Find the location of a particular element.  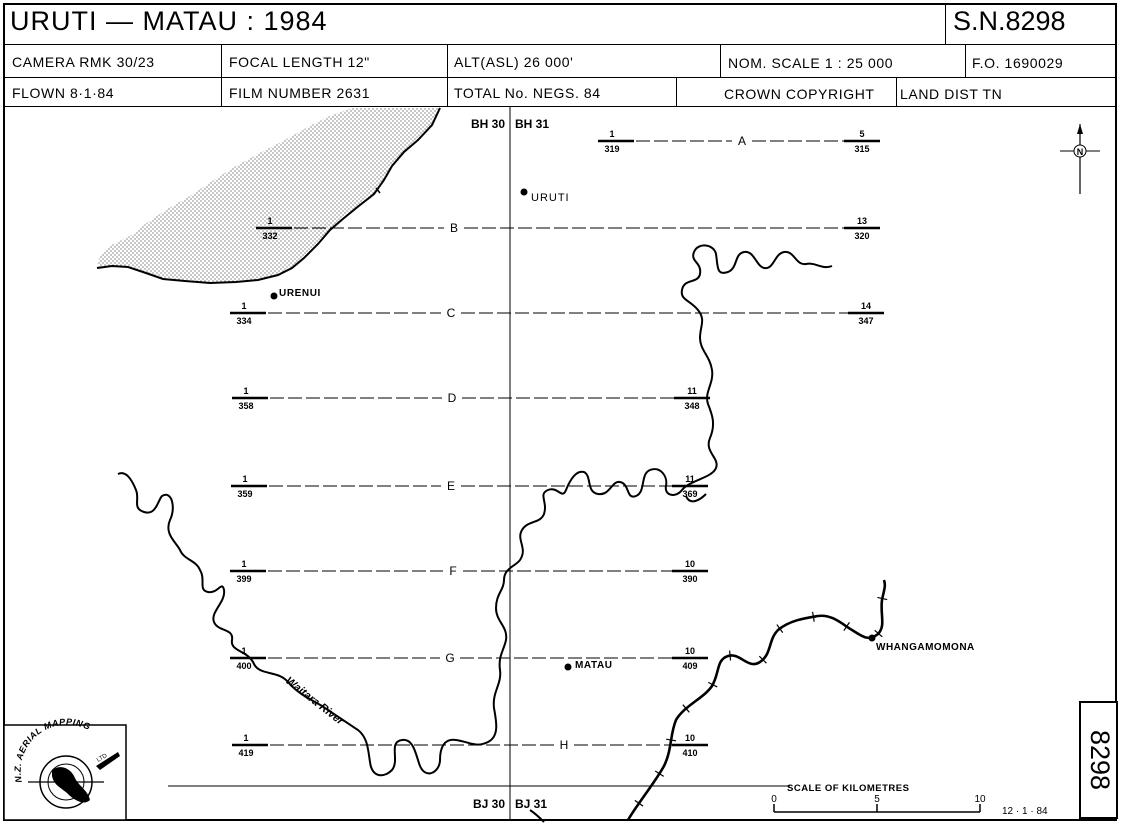

run-end-frame: 5 is located at coordinates (861, 134).